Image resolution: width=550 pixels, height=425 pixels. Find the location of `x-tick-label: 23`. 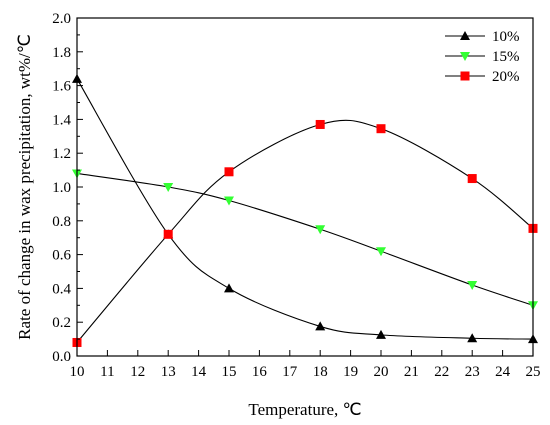

x-tick-label: 23 is located at coordinates (472, 372).